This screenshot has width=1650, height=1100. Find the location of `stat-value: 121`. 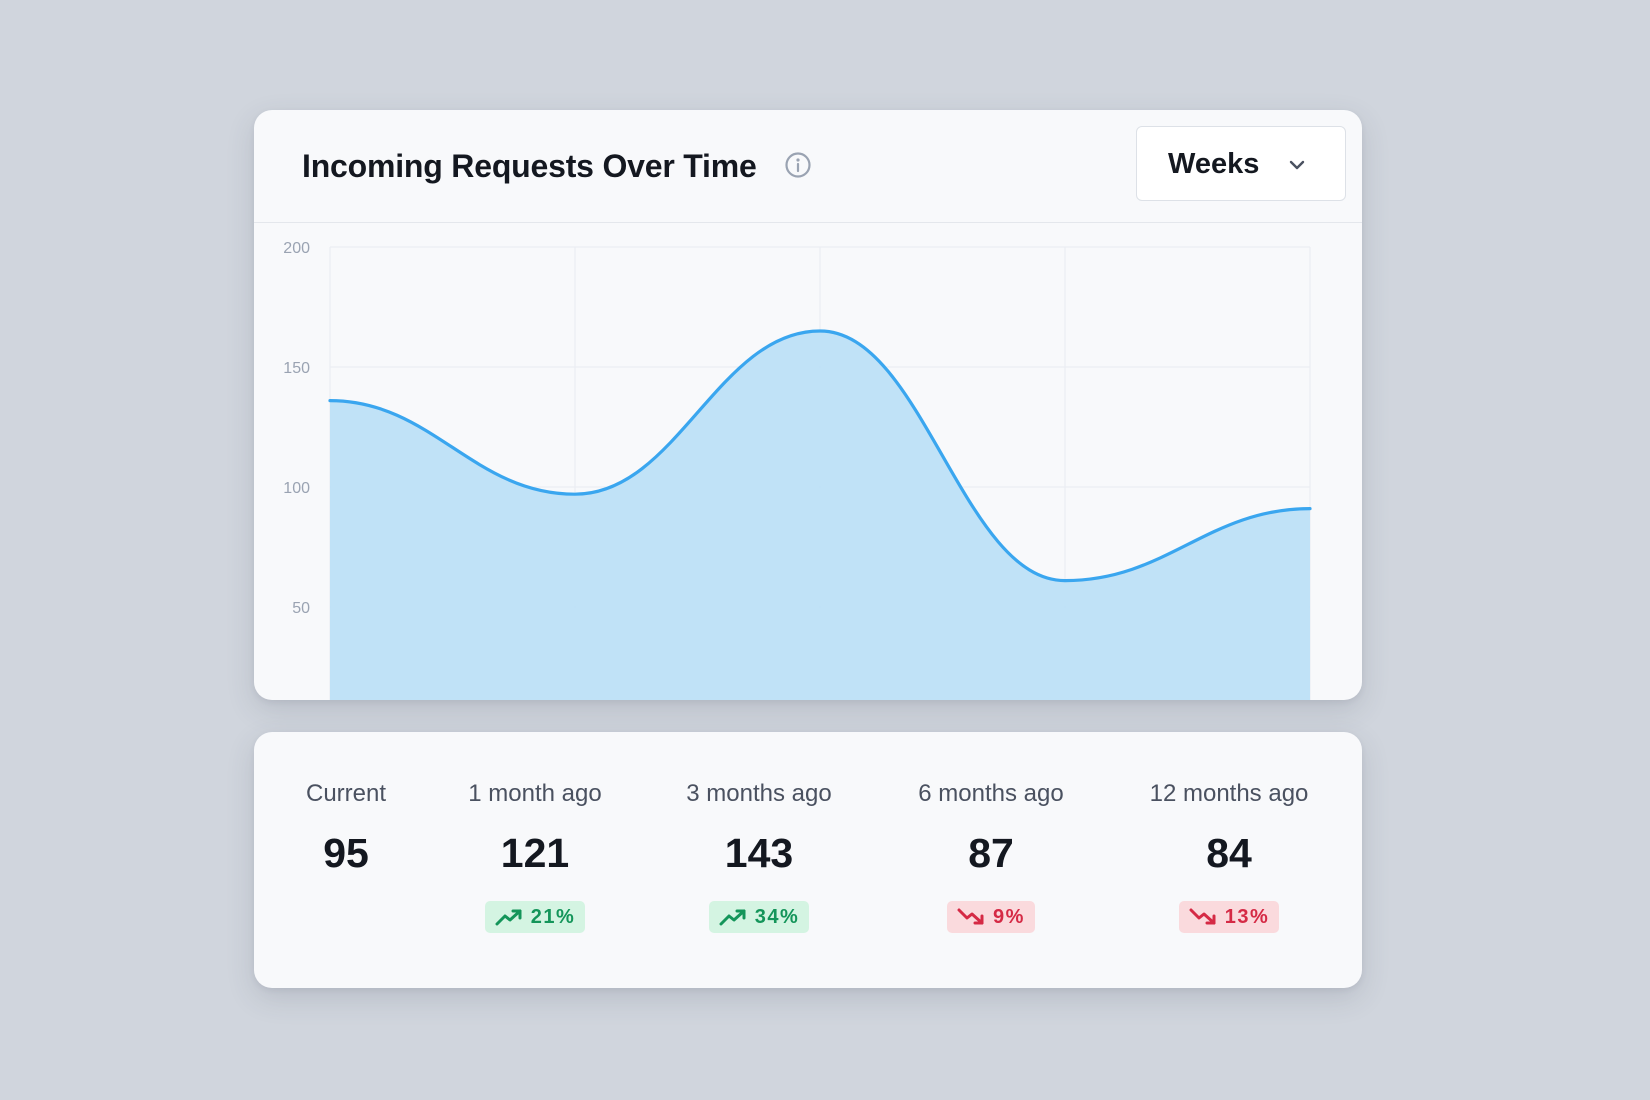

stat-value: 121 is located at coordinates (535, 853).